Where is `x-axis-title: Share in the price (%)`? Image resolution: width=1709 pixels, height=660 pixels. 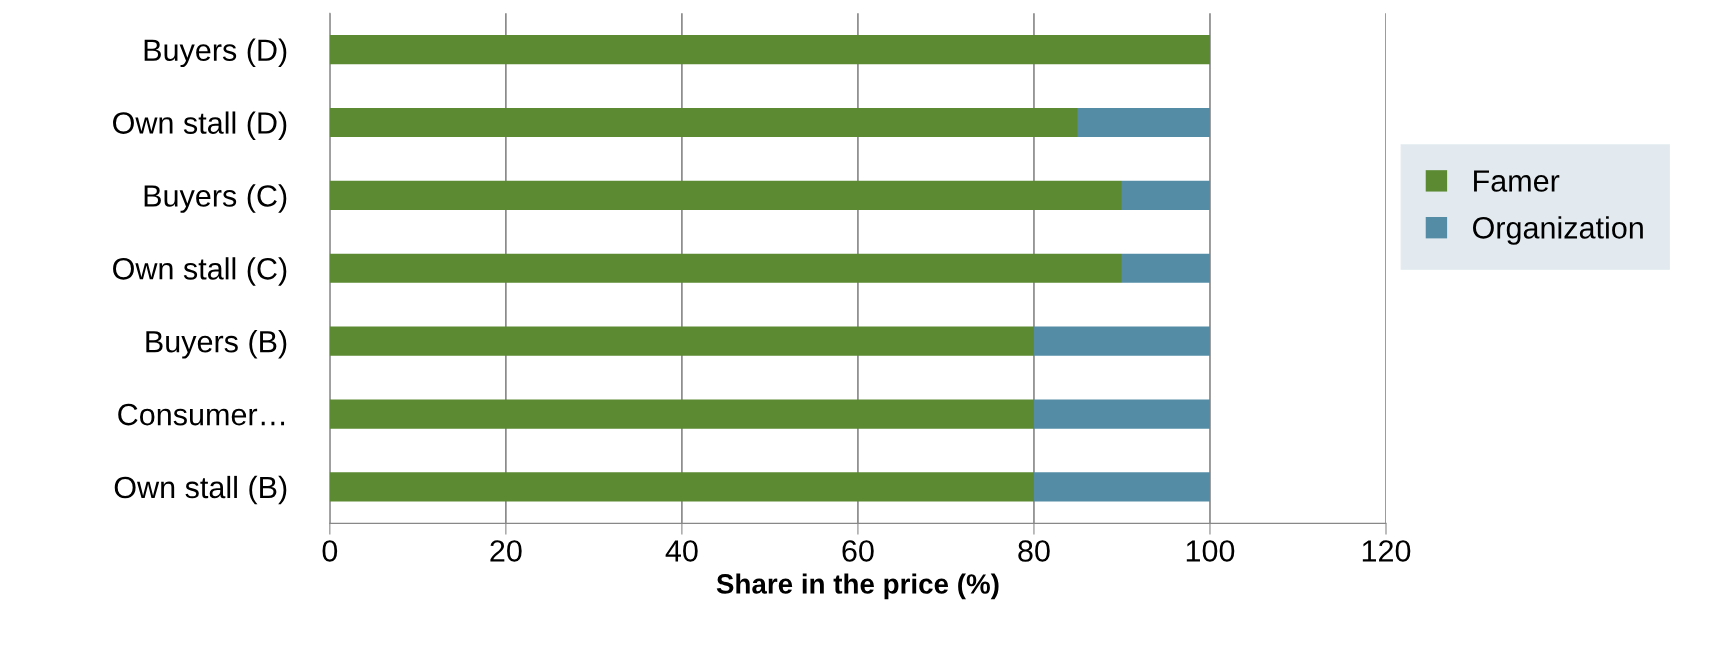
x-axis-title: Share in the price (%) is located at coordinates (857, 586).